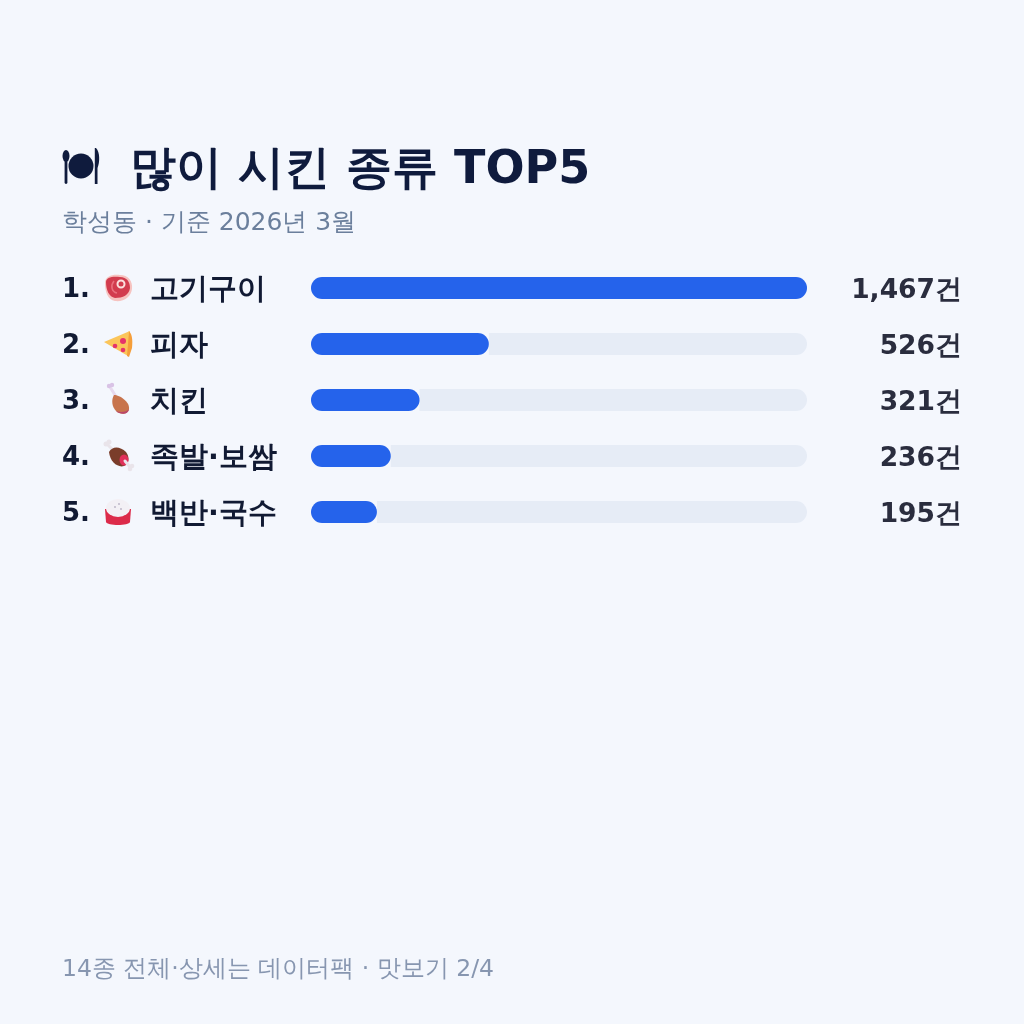 This screenshot has width=1024, height=1024. What do you see at coordinates (920, 456) in the screenshot?
I see `data-label: 236건` at bounding box center [920, 456].